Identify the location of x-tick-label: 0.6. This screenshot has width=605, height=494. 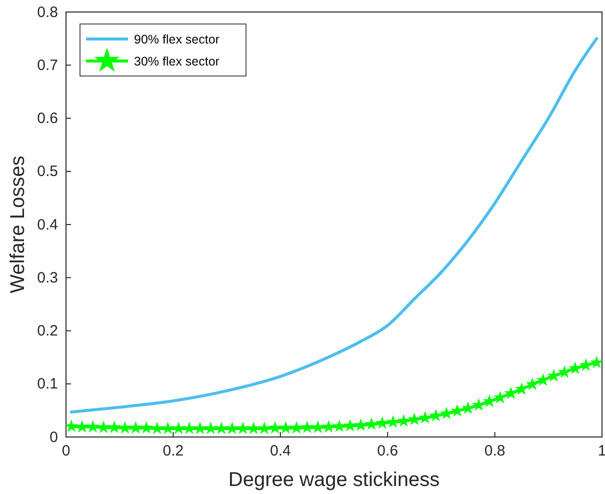
(387, 451).